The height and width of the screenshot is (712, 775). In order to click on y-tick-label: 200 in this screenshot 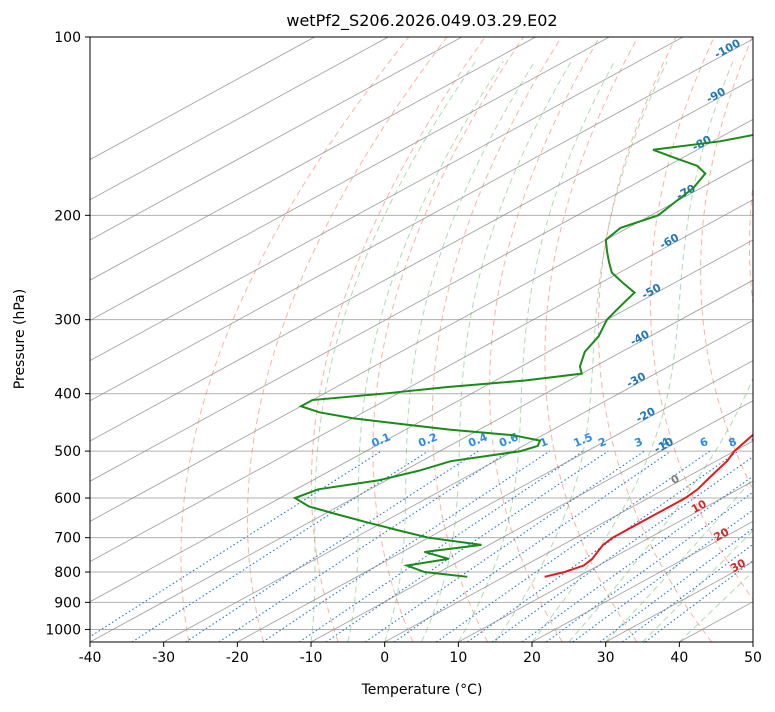, I will do `click(67, 216)`.